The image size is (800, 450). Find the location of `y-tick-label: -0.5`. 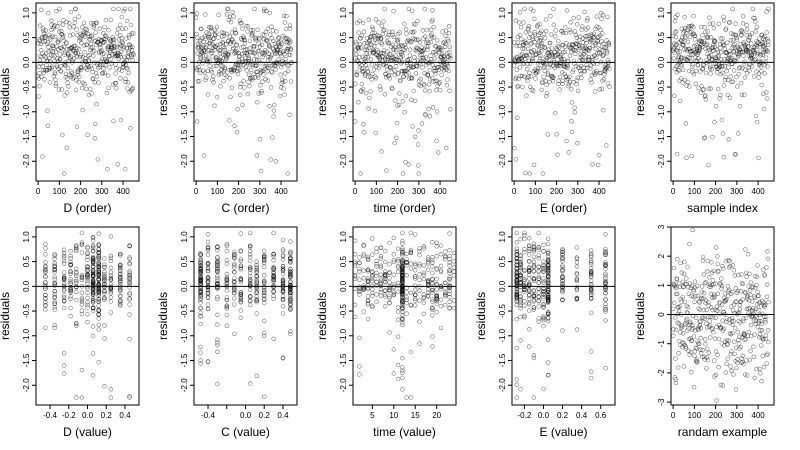

y-tick-label: -0.5 is located at coordinates (661, 87).